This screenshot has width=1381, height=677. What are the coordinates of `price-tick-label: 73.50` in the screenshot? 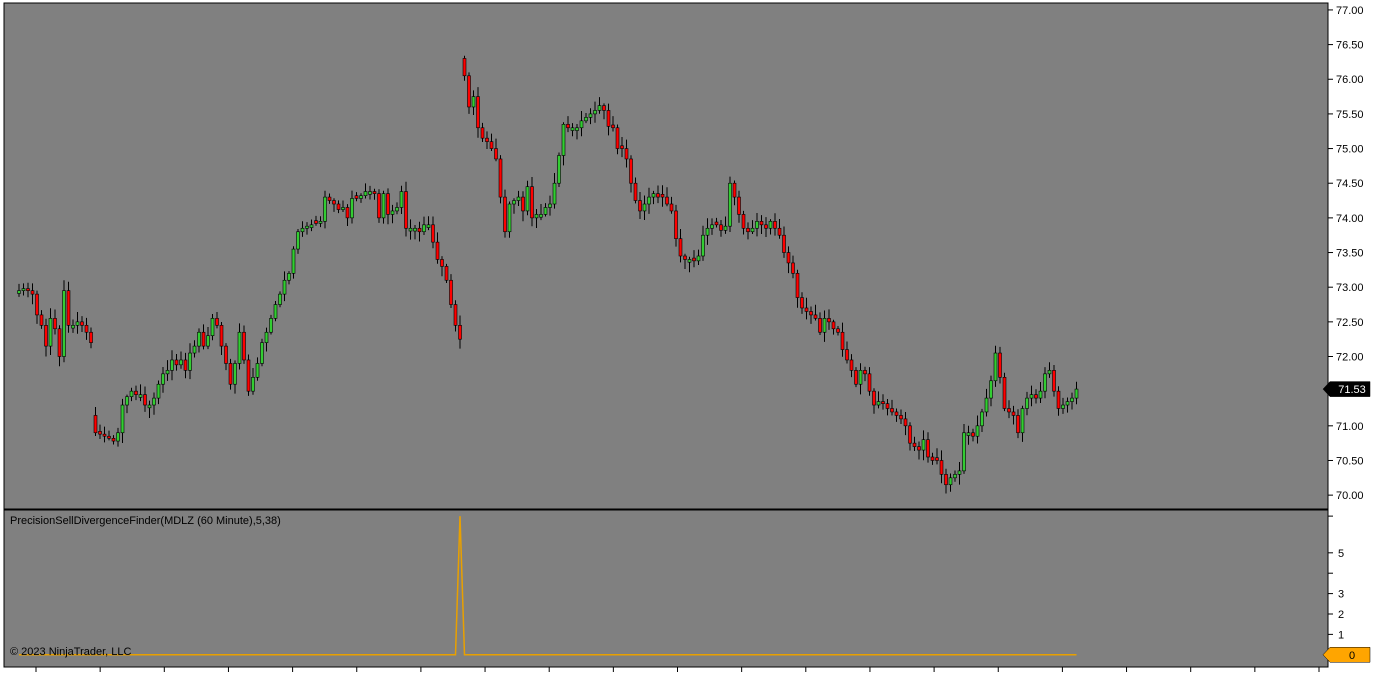 It's located at (1350, 254).